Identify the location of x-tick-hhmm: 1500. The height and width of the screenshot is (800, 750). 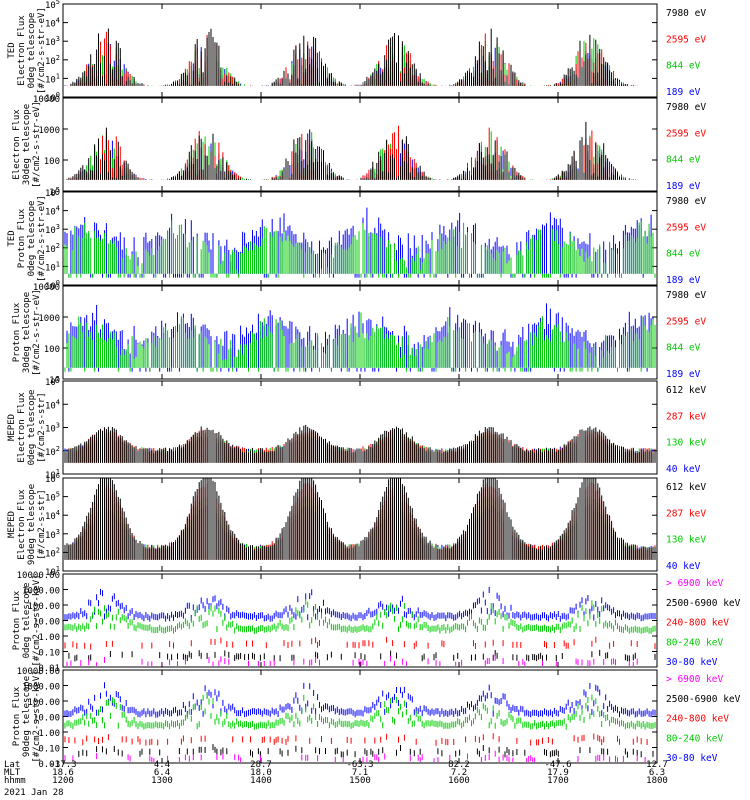
(360, 781).